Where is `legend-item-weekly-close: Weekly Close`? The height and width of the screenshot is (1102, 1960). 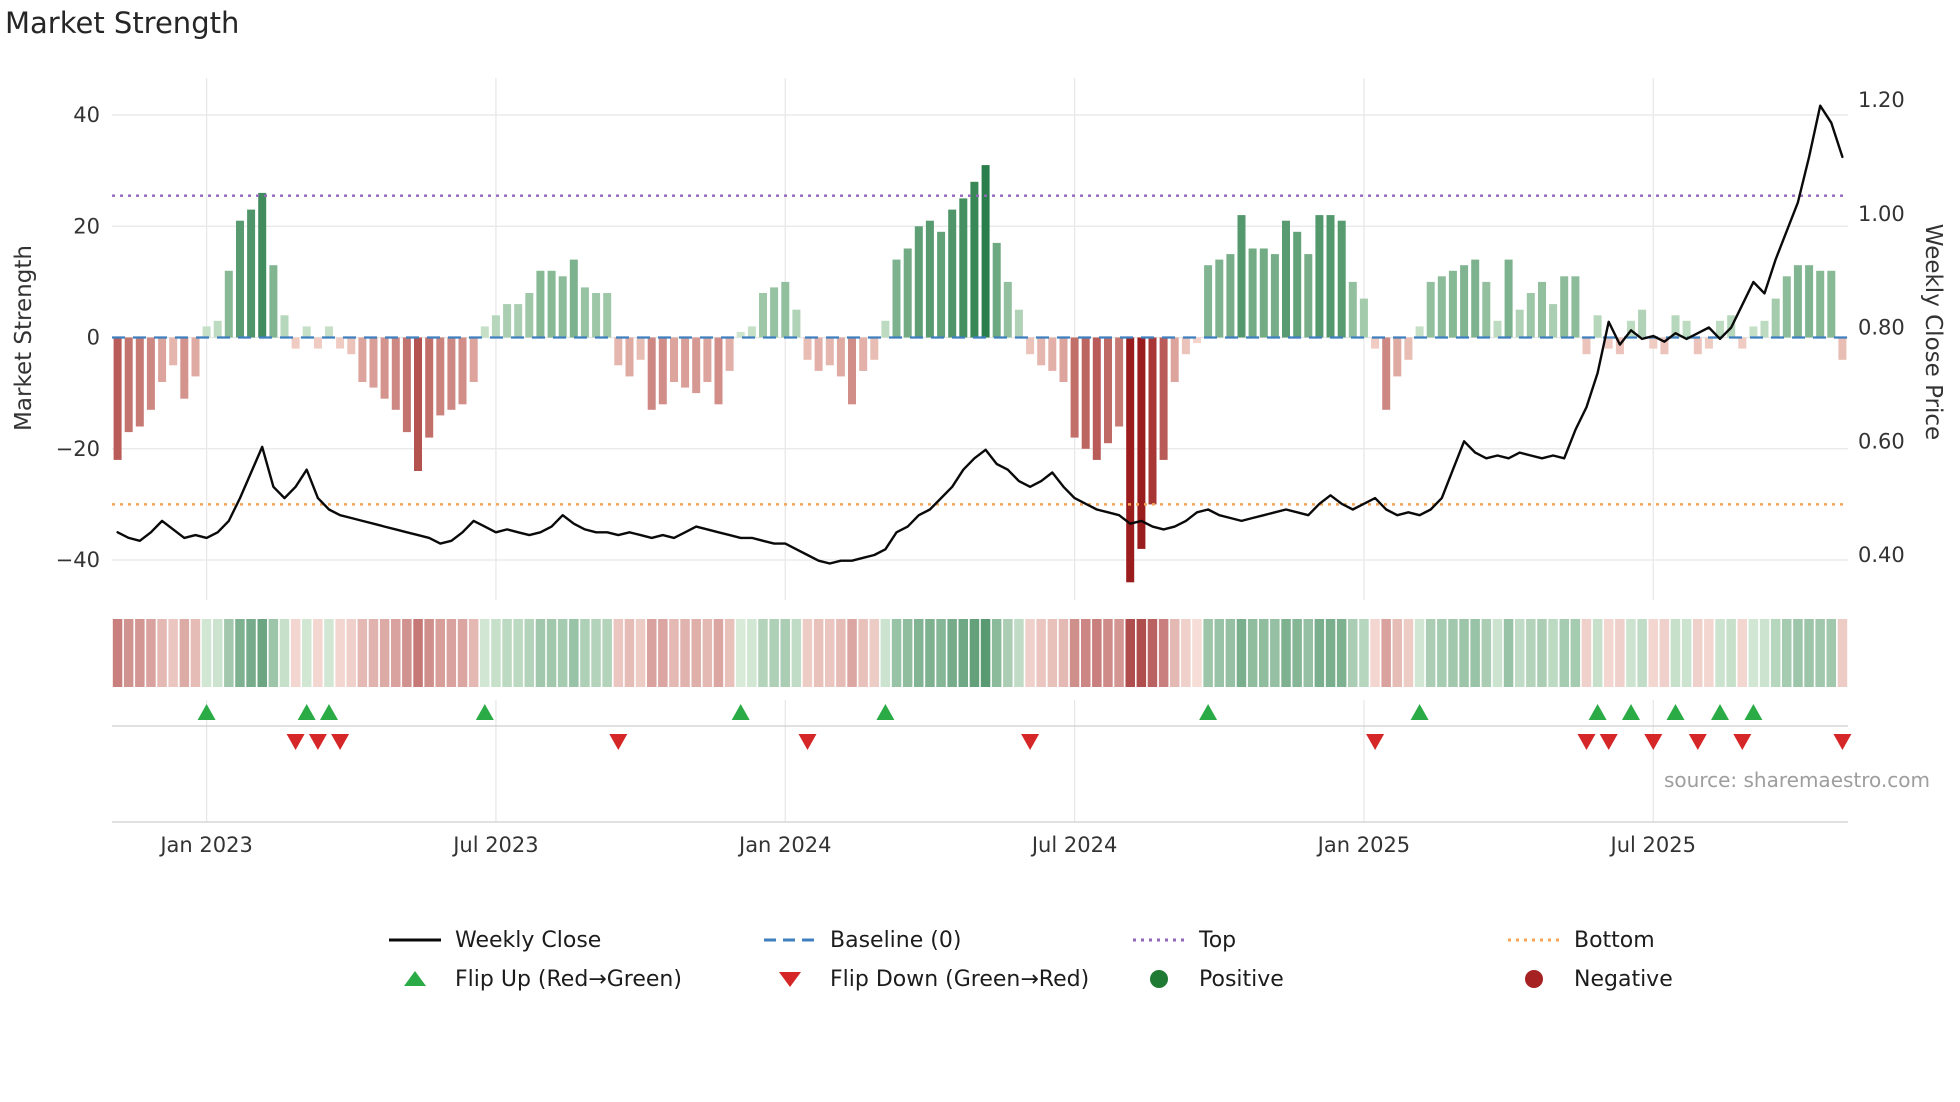 legend-item-weekly-close: Weekly Close is located at coordinates (494, 940).